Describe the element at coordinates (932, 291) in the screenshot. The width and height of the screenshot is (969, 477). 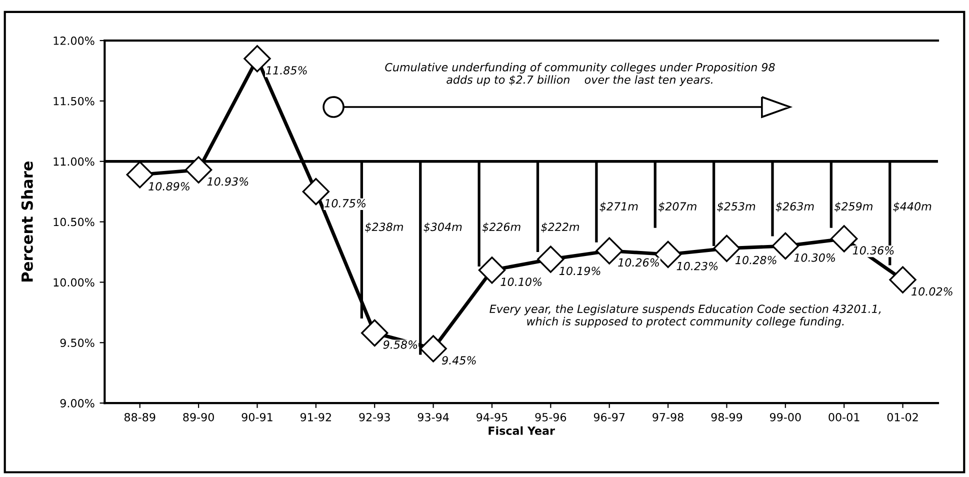
I see `data-label: 10.02%` at that location.